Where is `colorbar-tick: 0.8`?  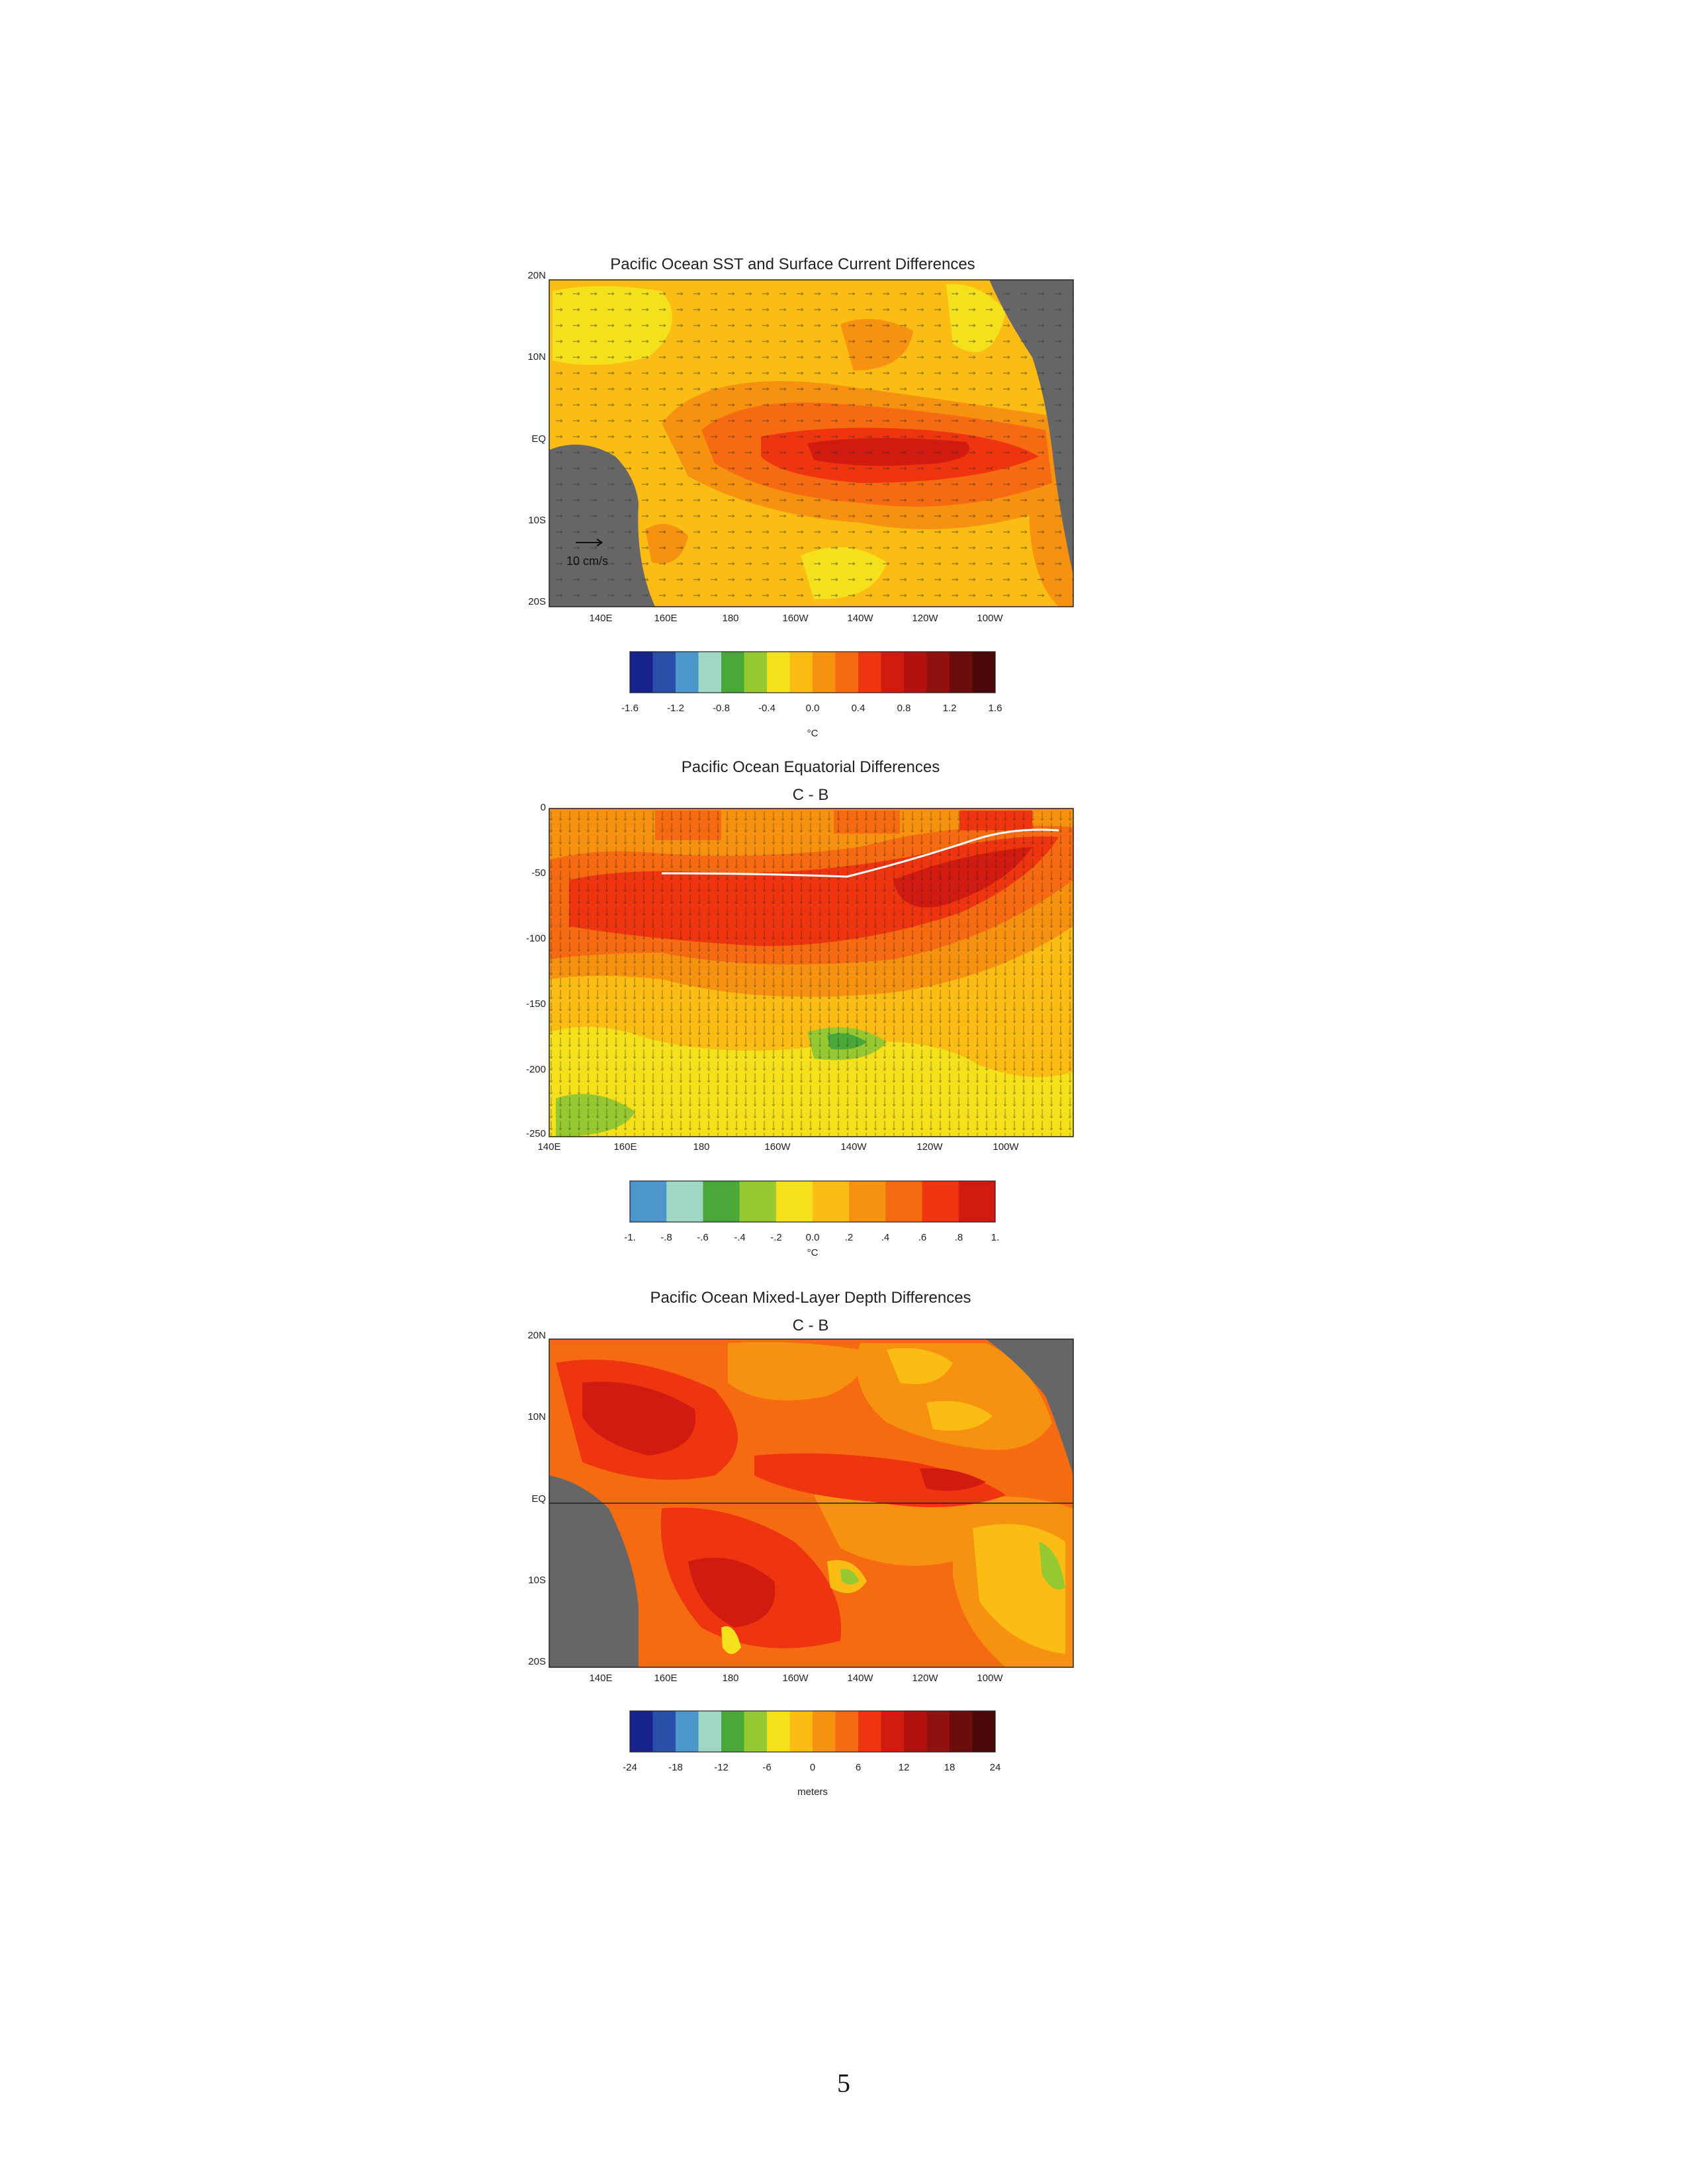 colorbar-tick: 0.8 is located at coordinates (904, 708).